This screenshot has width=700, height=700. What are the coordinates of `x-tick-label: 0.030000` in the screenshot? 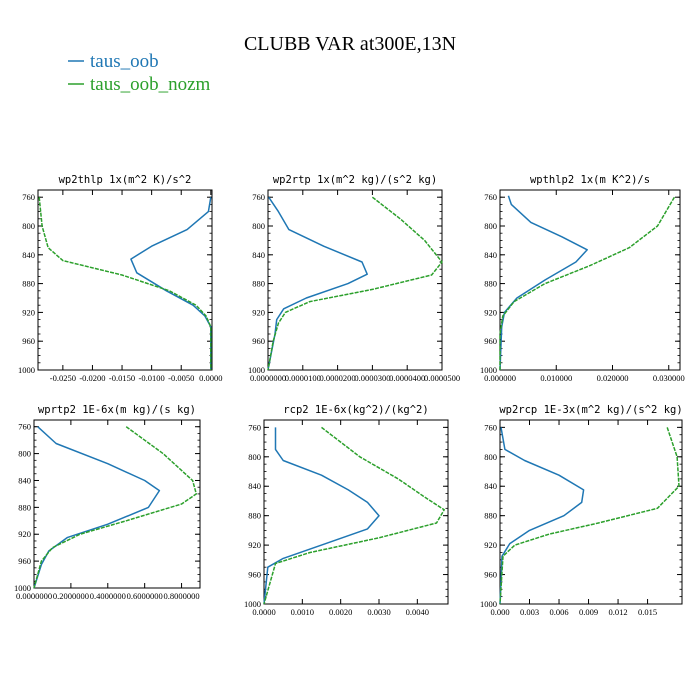 It's located at (669, 378).